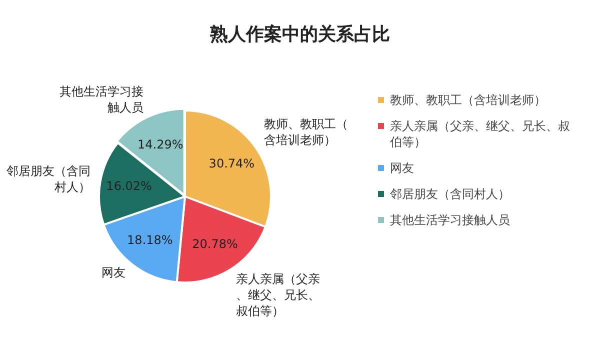  What do you see at coordinates (231, 163) in the screenshot?
I see `data-label: 30.74%` at bounding box center [231, 163].